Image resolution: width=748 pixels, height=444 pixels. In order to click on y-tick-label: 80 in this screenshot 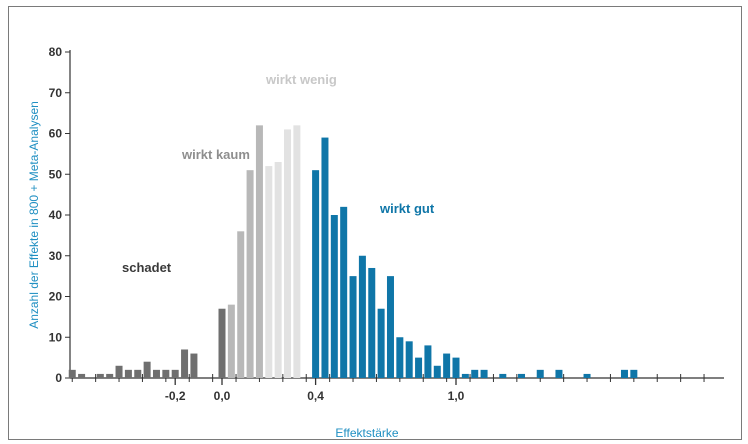, I will do `click(56, 52)`.